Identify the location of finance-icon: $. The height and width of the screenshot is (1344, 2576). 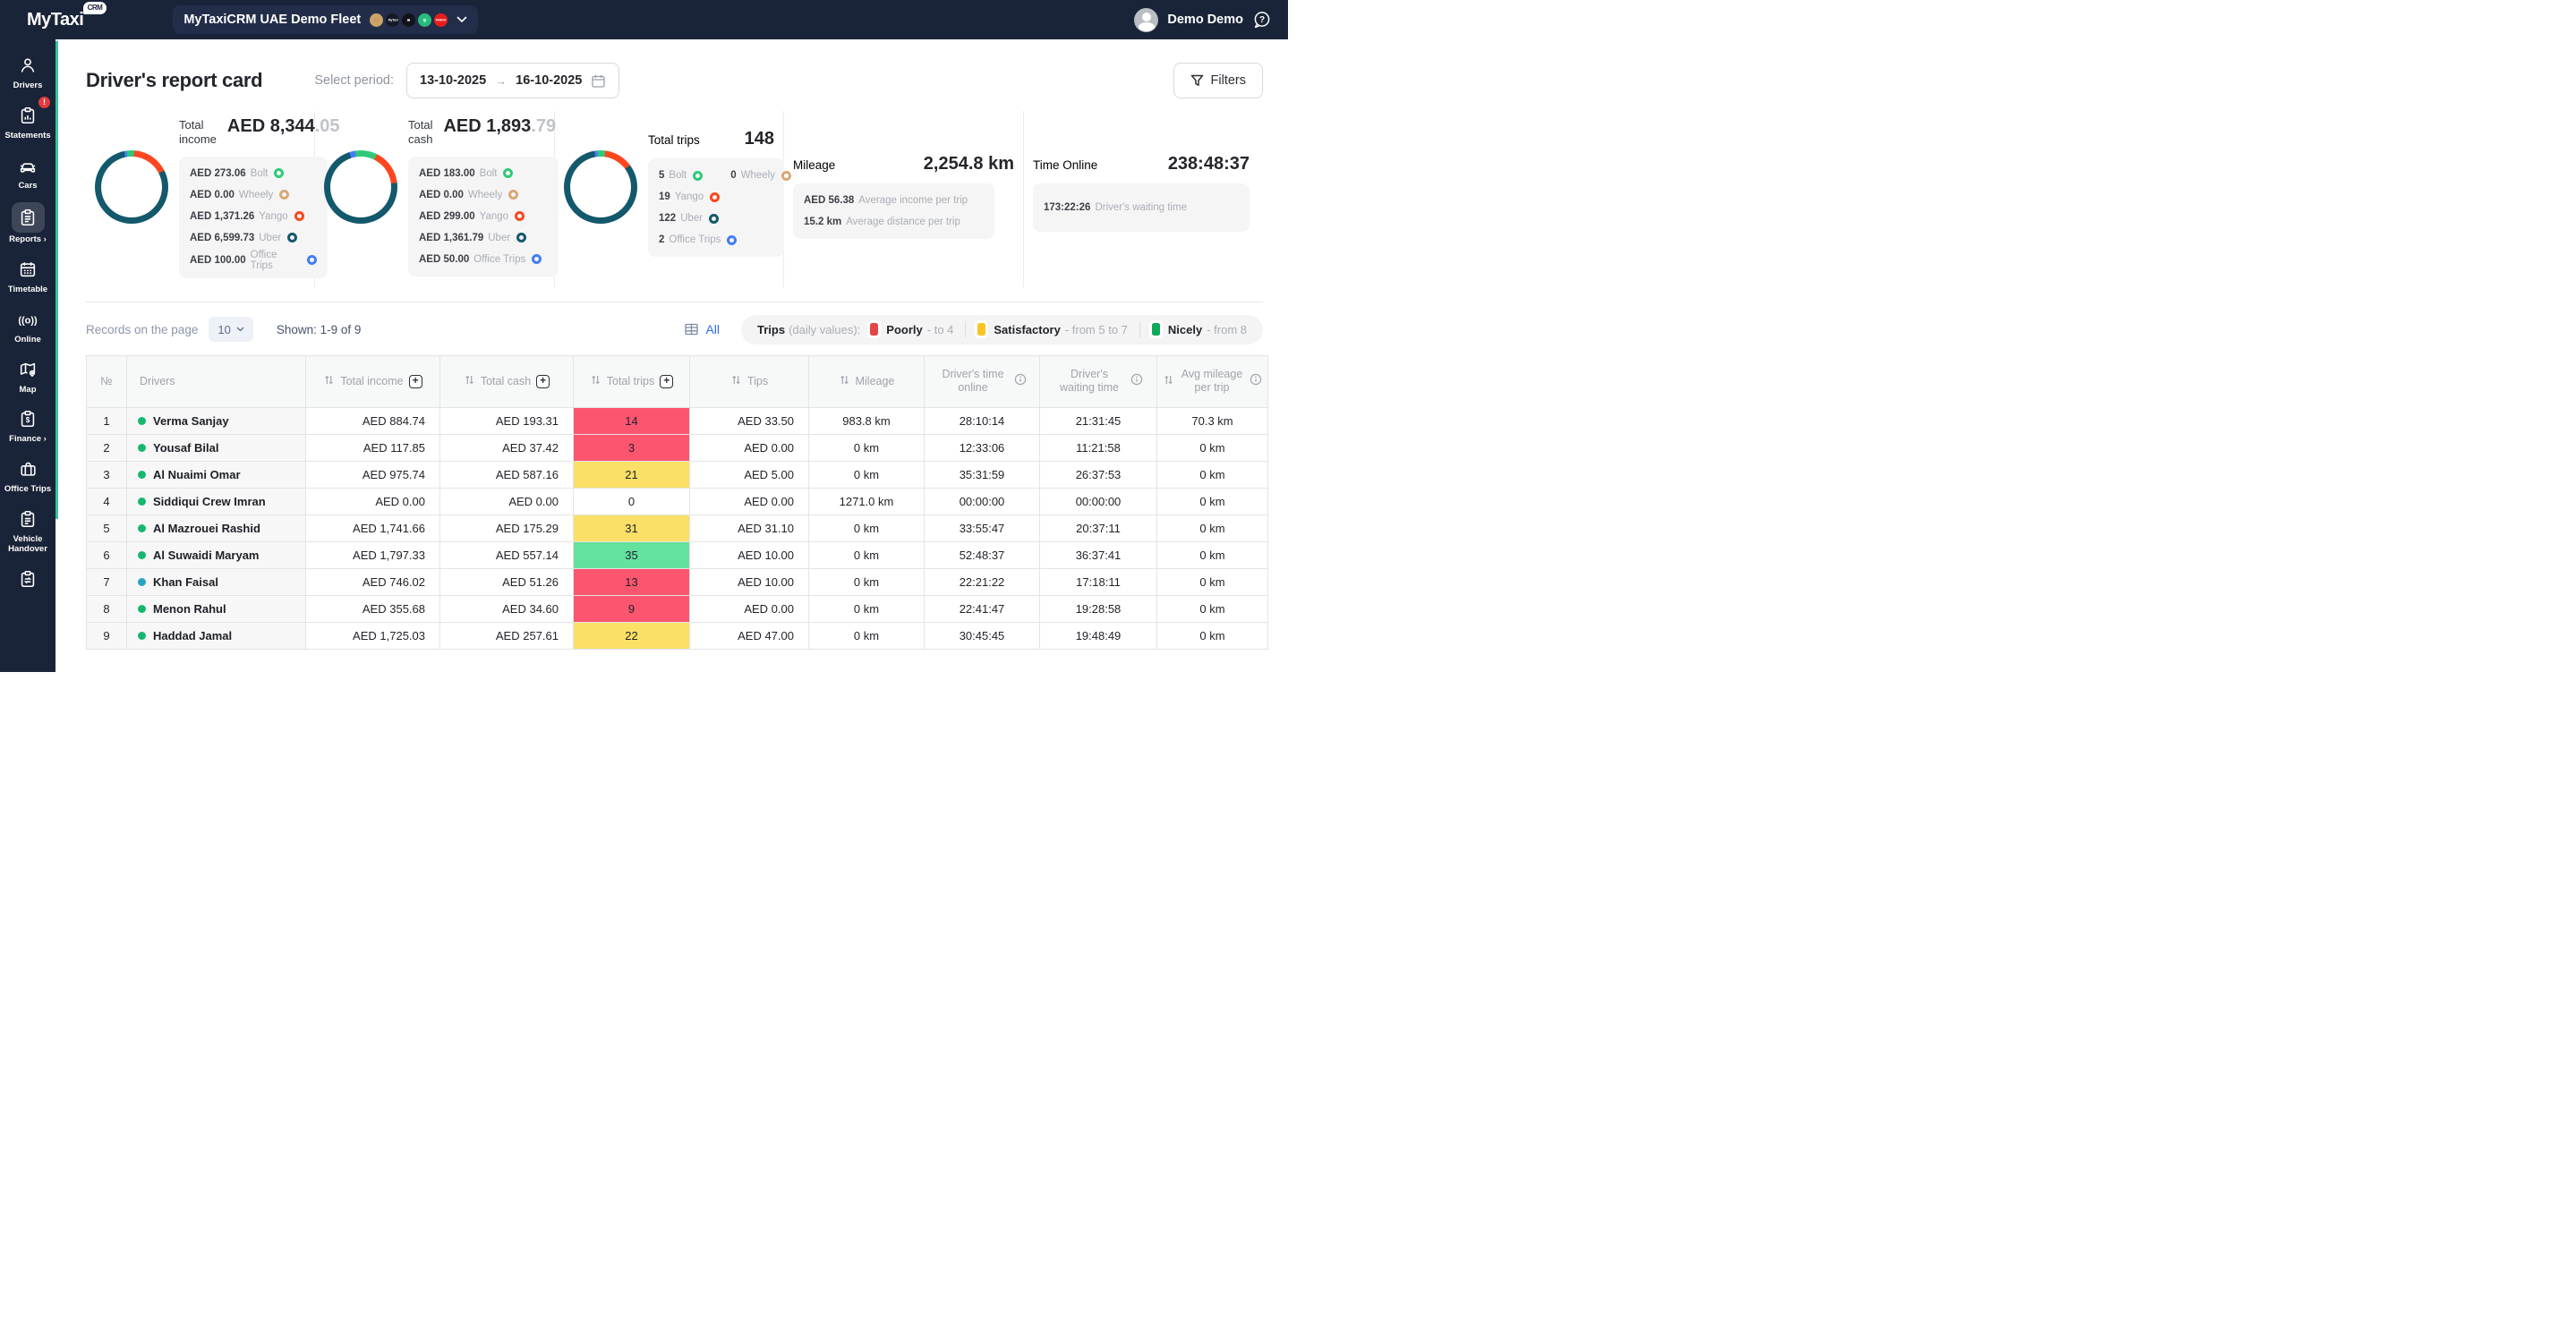
(28, 418).